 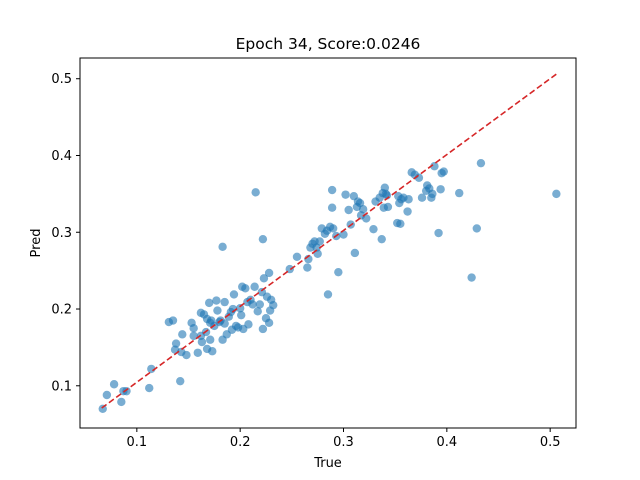 What do you see at coordinates (240, 442) in the screenshot?
I see `x-tick-label: 0.2` at bounding box center [240, 442].